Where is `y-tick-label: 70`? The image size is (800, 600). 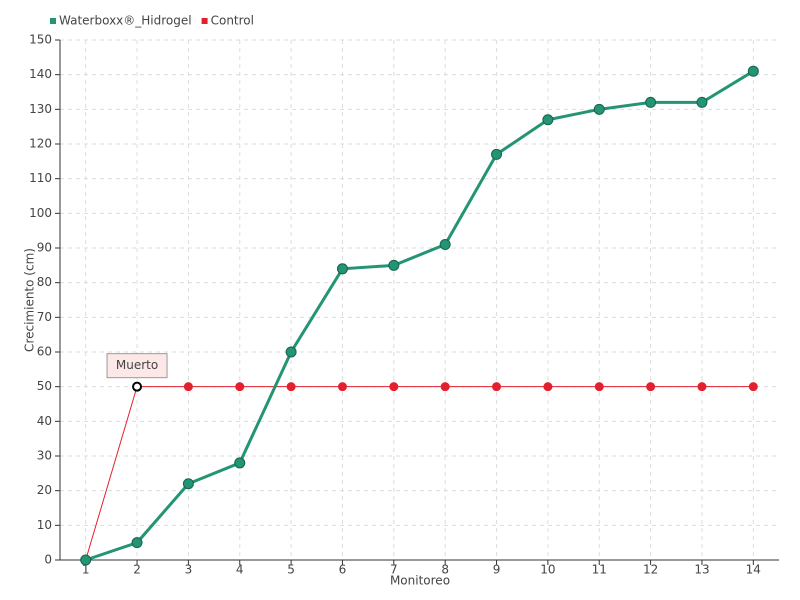 y-tick-label: 70 is located at coordinates (44, 317).